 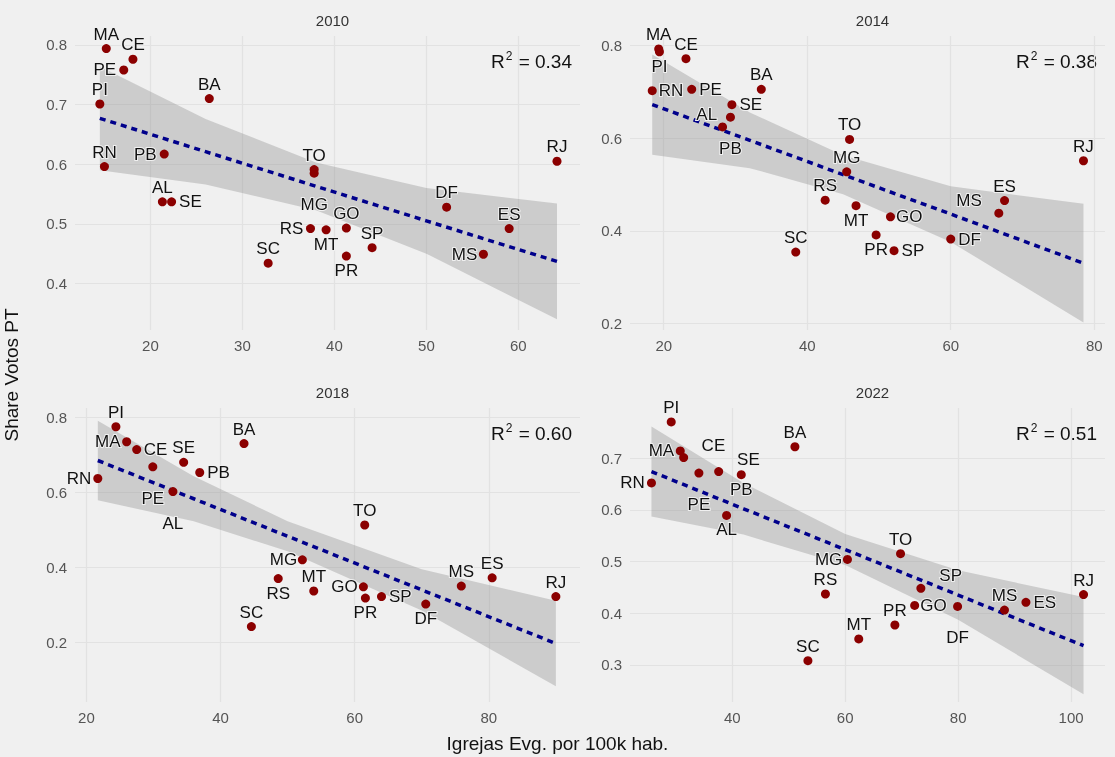 What do you see at coordinates (332, 20) in the screenshot?
I see `chart-title: 2010` at bounding box center [332, 20].